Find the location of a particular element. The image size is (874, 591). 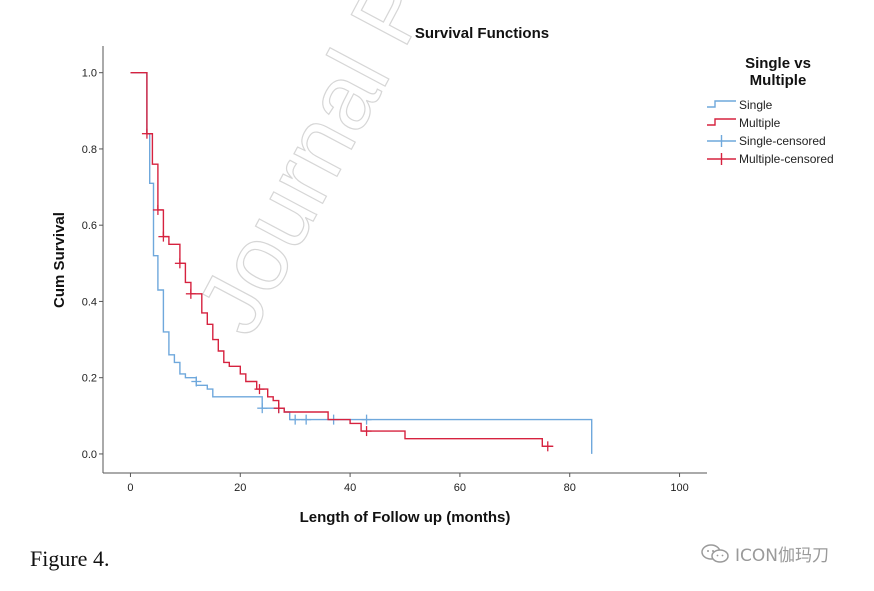

y-axis-title: Cum Survival is located at coordinates (59, 260).